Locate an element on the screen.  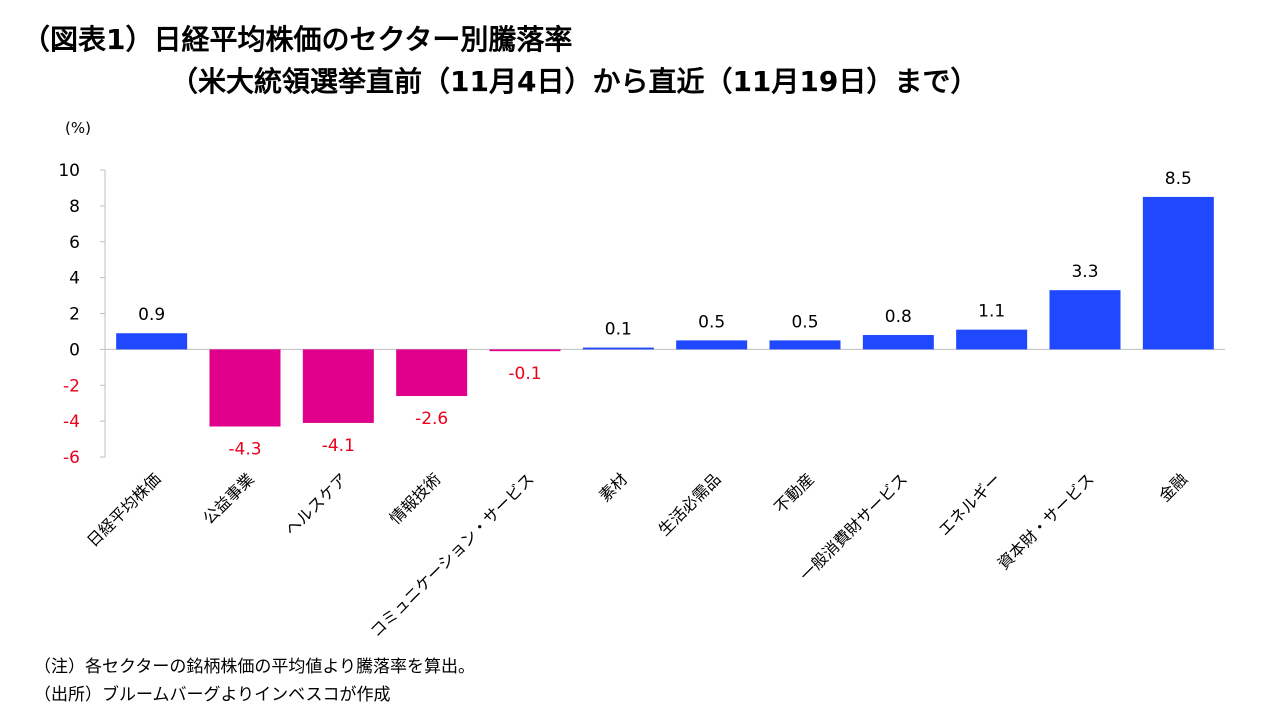
bar-value-label: 8.5 is located at coordinates (1178, 179).